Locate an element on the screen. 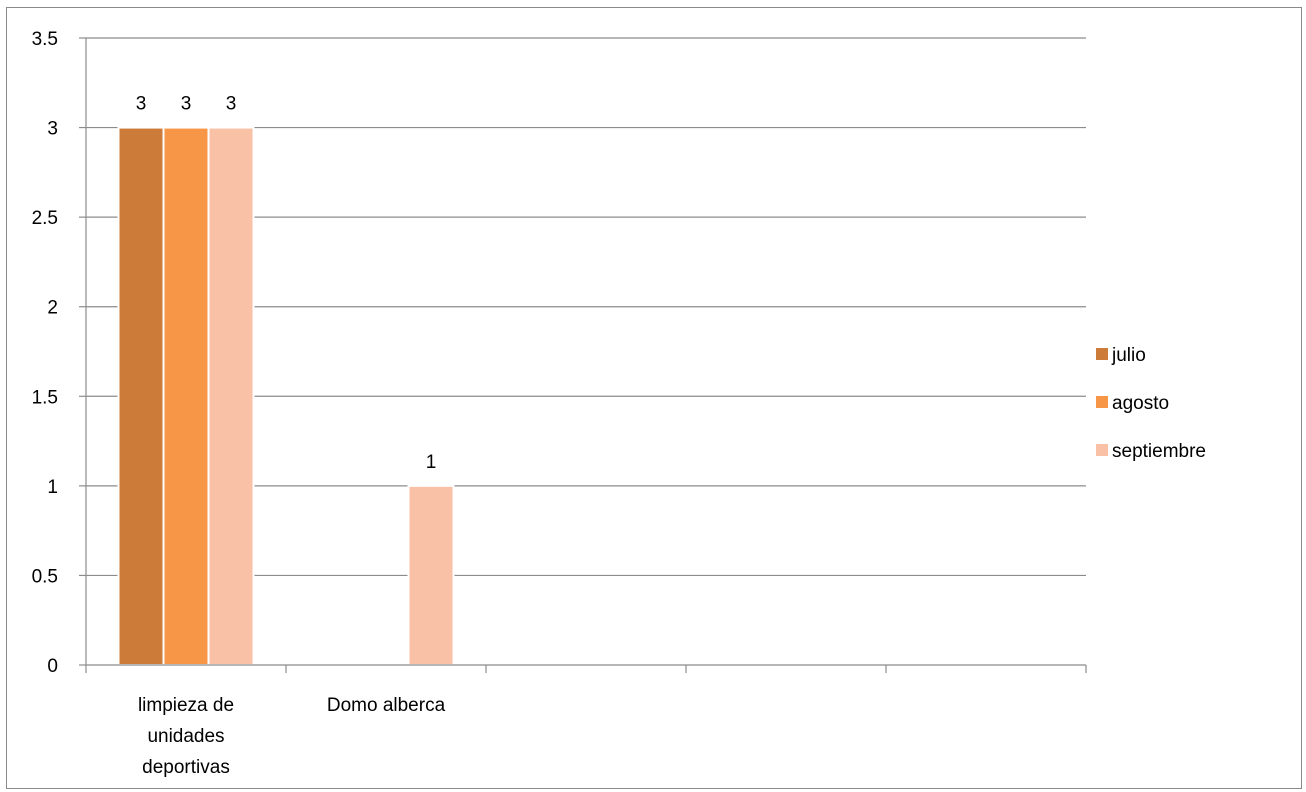 The width and height of the screenshot is (1306, 792). legend-item-septiembre: septiembre is located at coordinates (1151, 451).